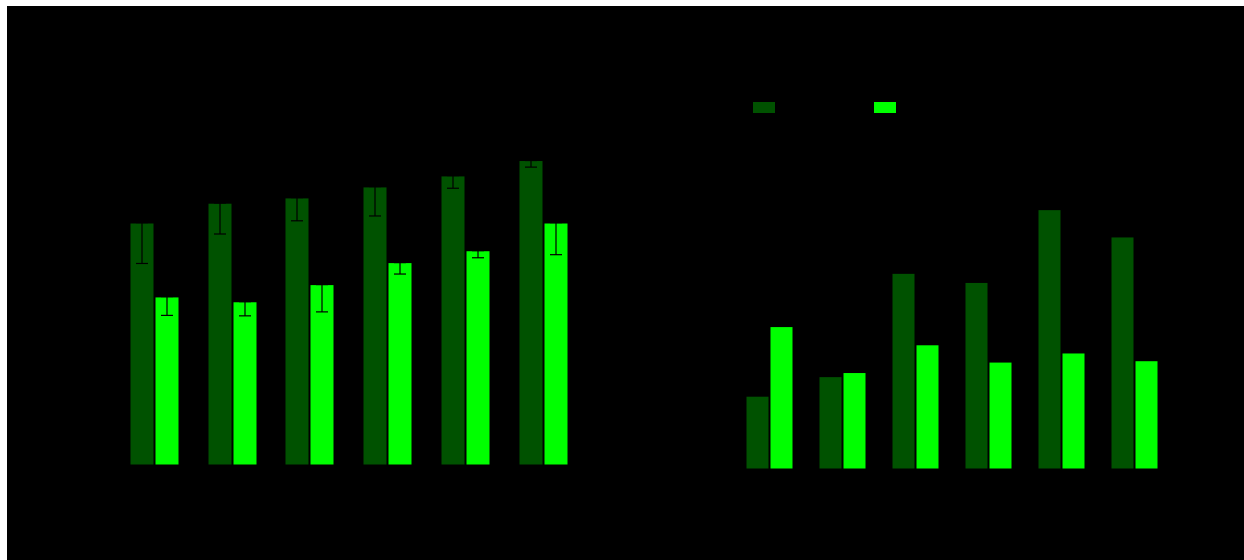 The image size is (1244, 560). I want to click on legend-swatch-dark, so click(764, 107).